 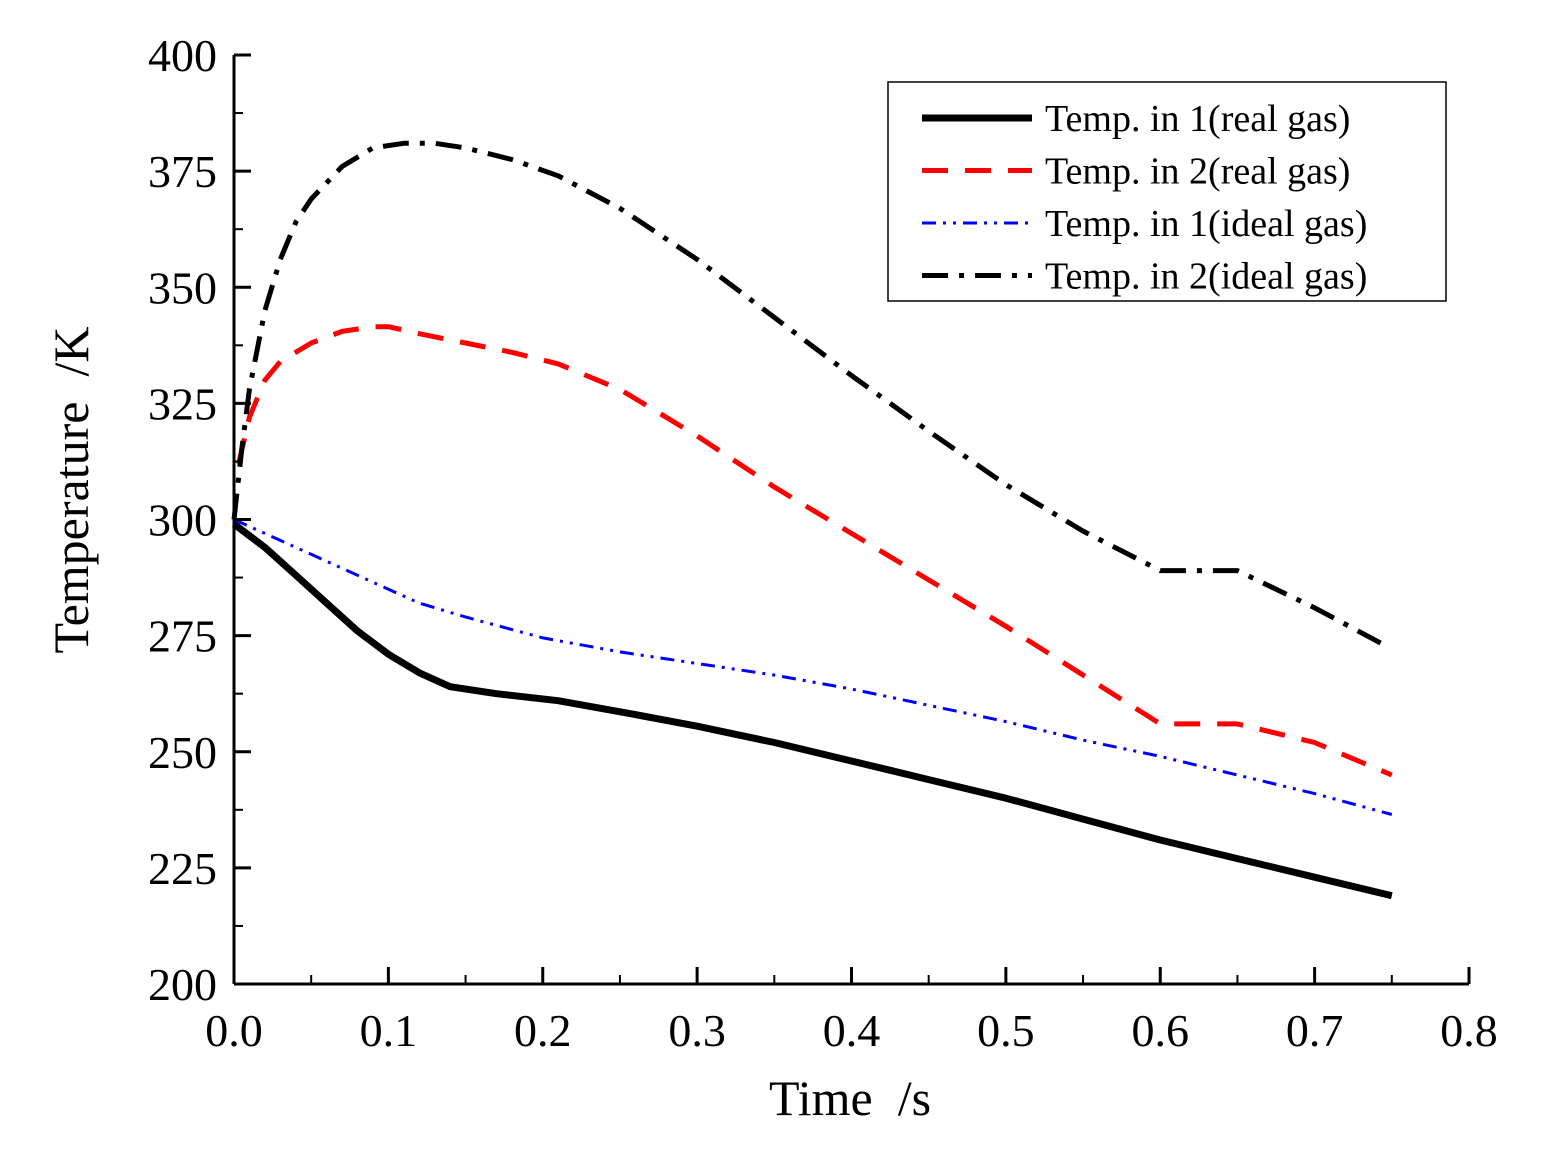 I want to click on x-tick-label: 0.7, so click(x=1315, y=1030).